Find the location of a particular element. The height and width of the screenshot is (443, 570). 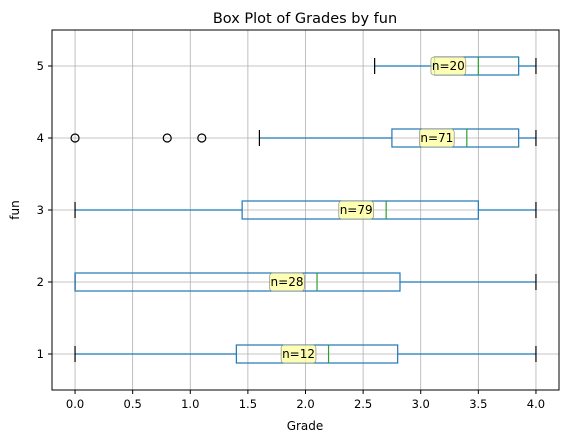

count-annotation-label: n=20 is located at coordinates (448, 66).